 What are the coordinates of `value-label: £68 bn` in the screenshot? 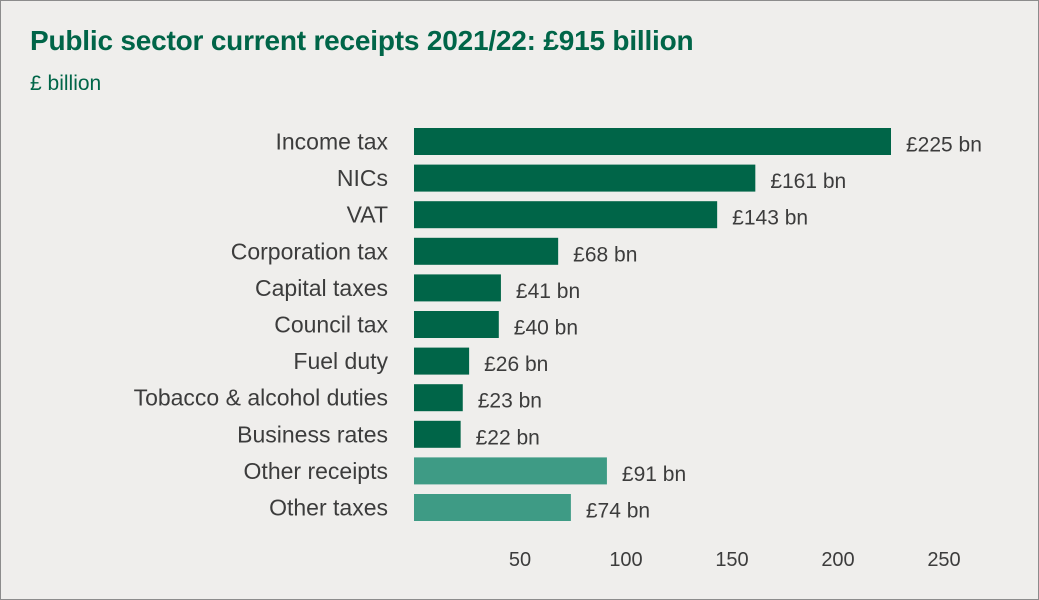 It's located at (605, 254).